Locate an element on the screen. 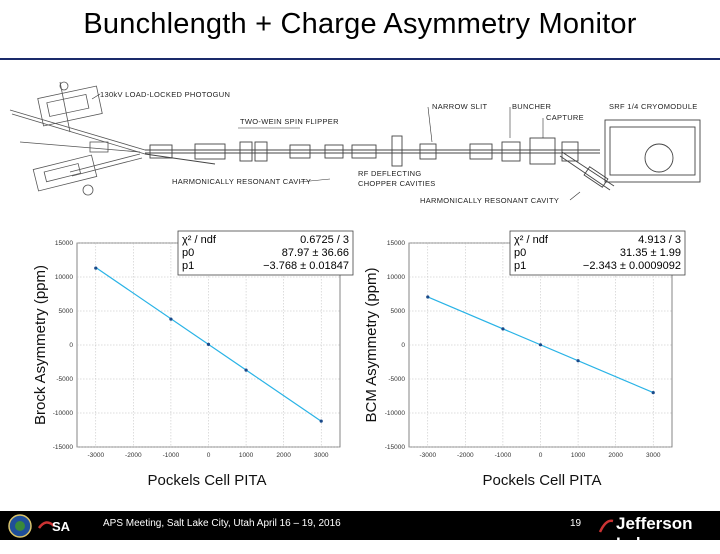 The image size is (720, 554). fit-stat-value: 4.913 / 3 is located at coordinates (659, 240).